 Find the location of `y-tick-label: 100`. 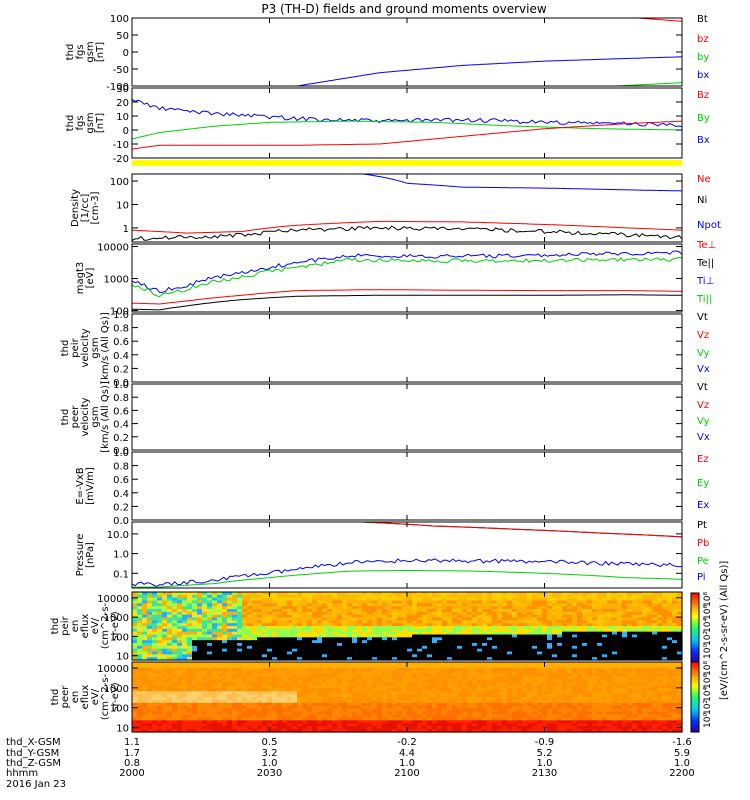

y-tick-label: 100 is located at coordinates (119, 637).